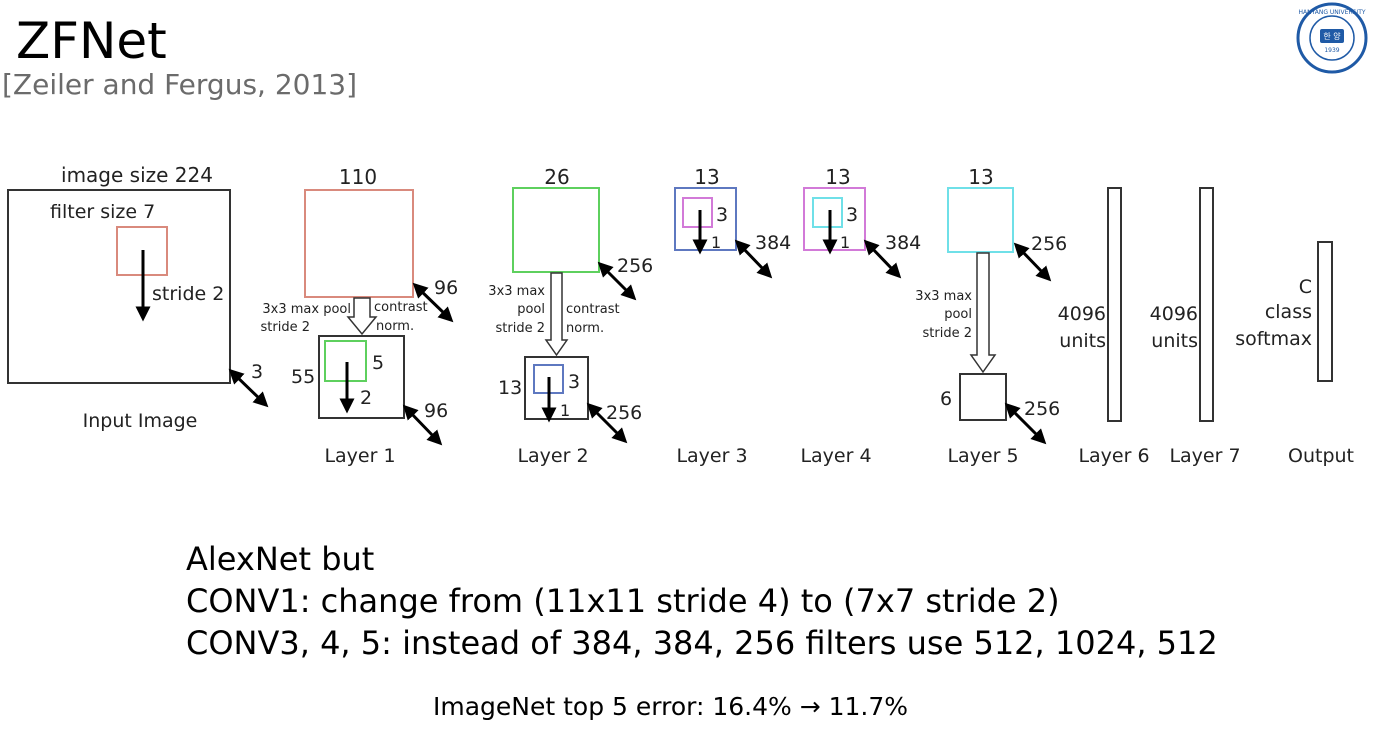  I want to click on layer2-depth-bottom: 256, so click(624, 413).